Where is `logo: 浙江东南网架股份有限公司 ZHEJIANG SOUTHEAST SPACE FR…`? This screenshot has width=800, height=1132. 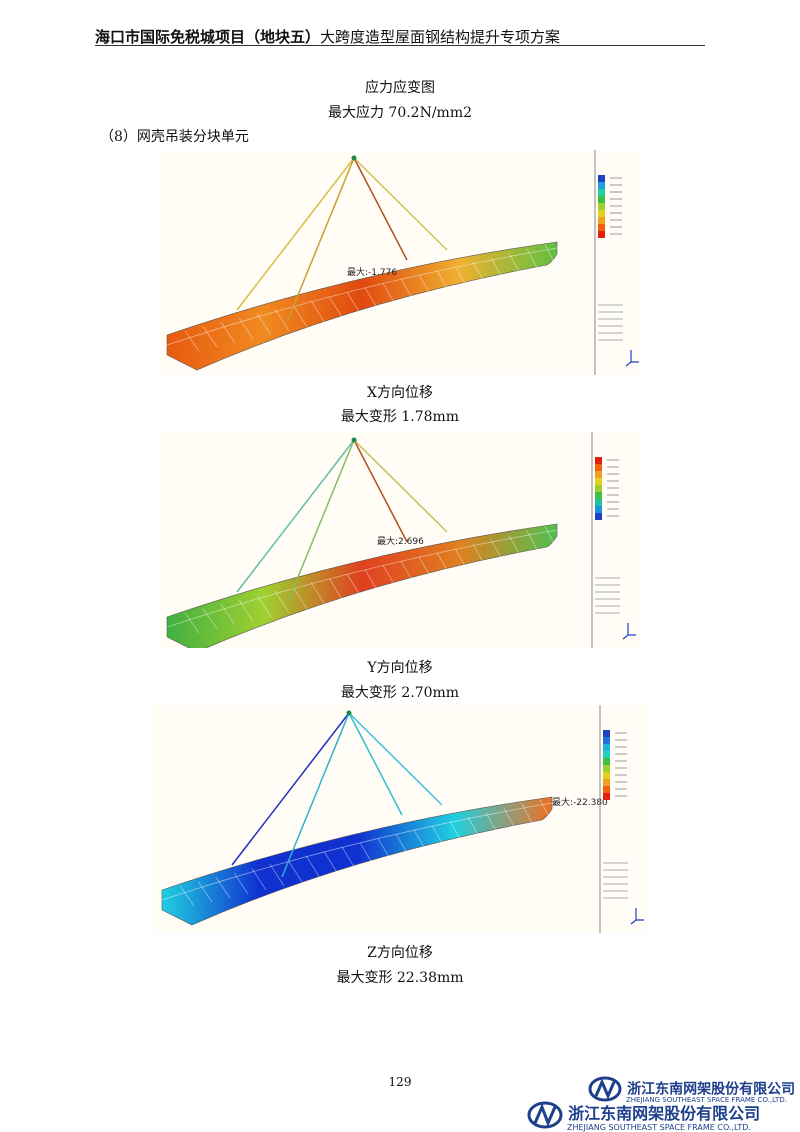 logo: 浙江东南网架股份有限公司 ZHEJIANG SOUTHEAST SPACE FR… is located at coordinates (691, 1090).